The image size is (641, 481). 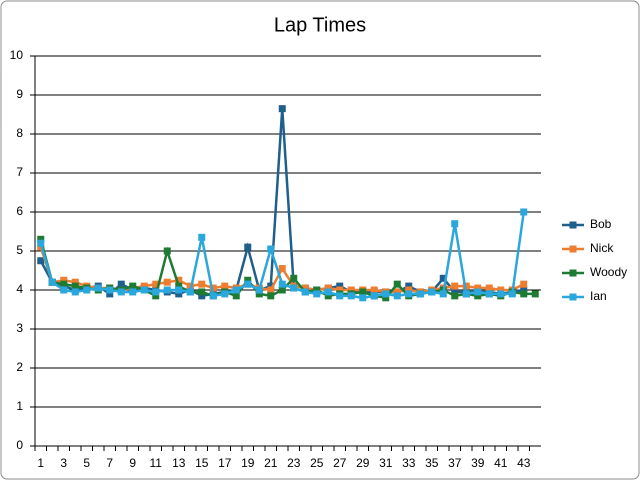 What do you see at coordinates (455, 463) in the screenshot?
I see `x-tick-label: 37` at bounding box center [455, 463].